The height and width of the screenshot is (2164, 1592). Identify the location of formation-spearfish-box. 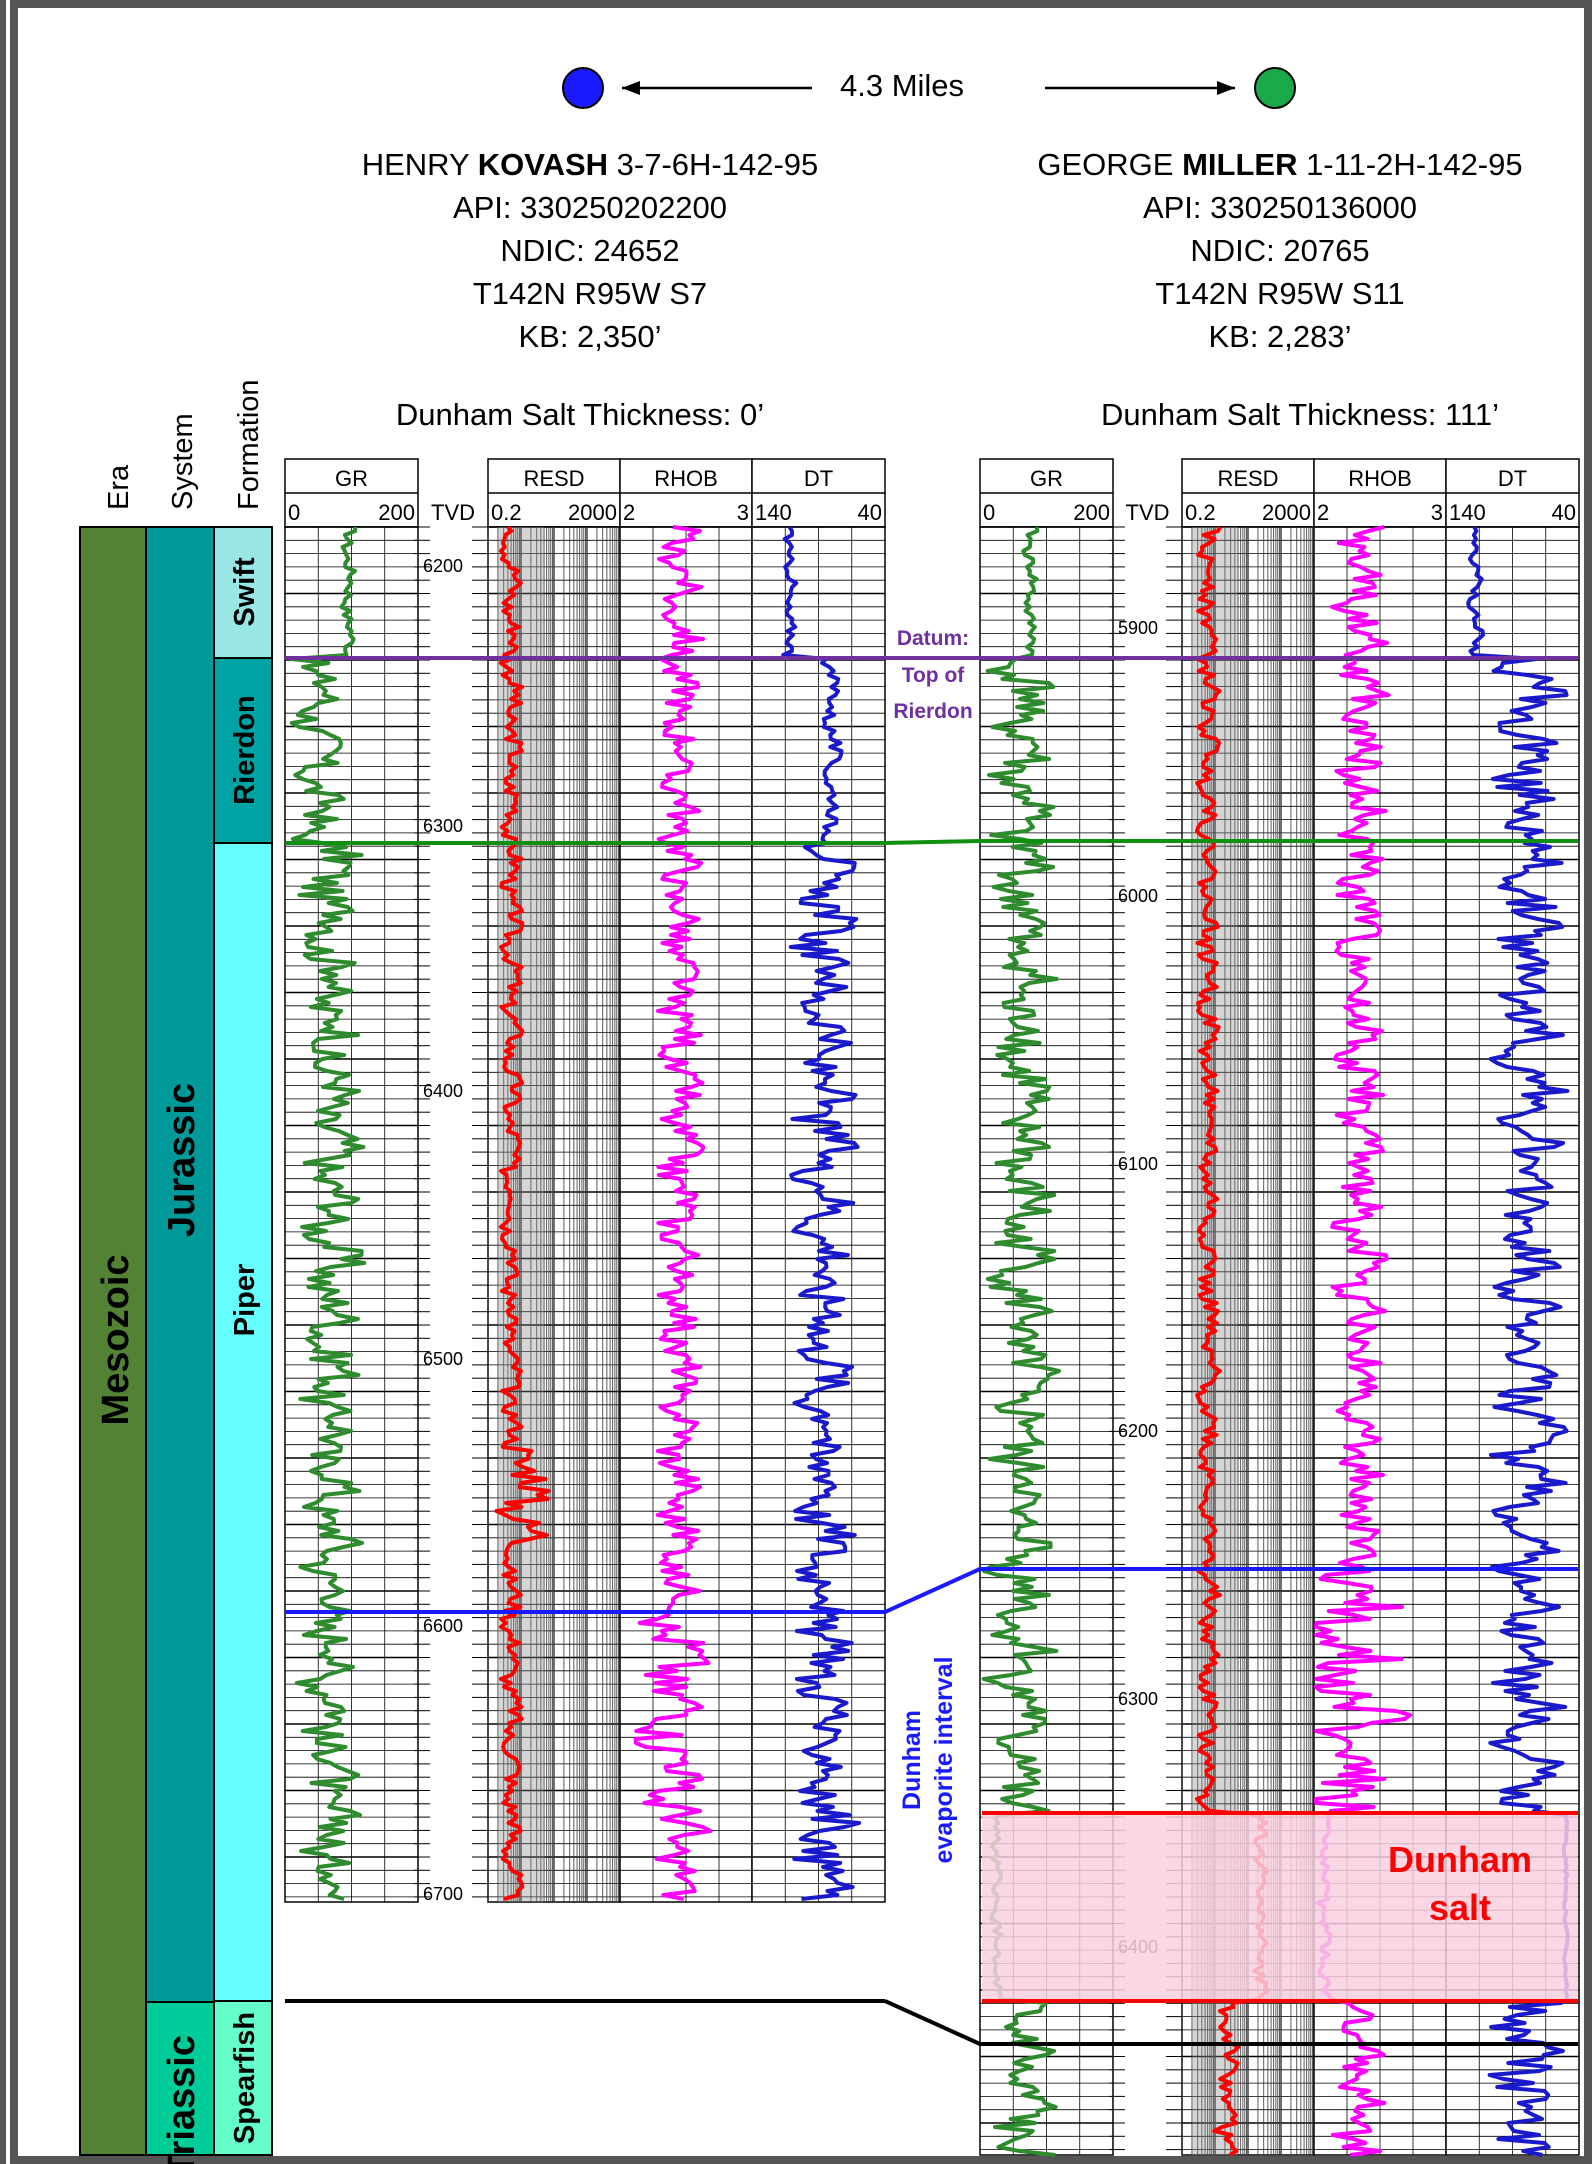
(243, 2078).